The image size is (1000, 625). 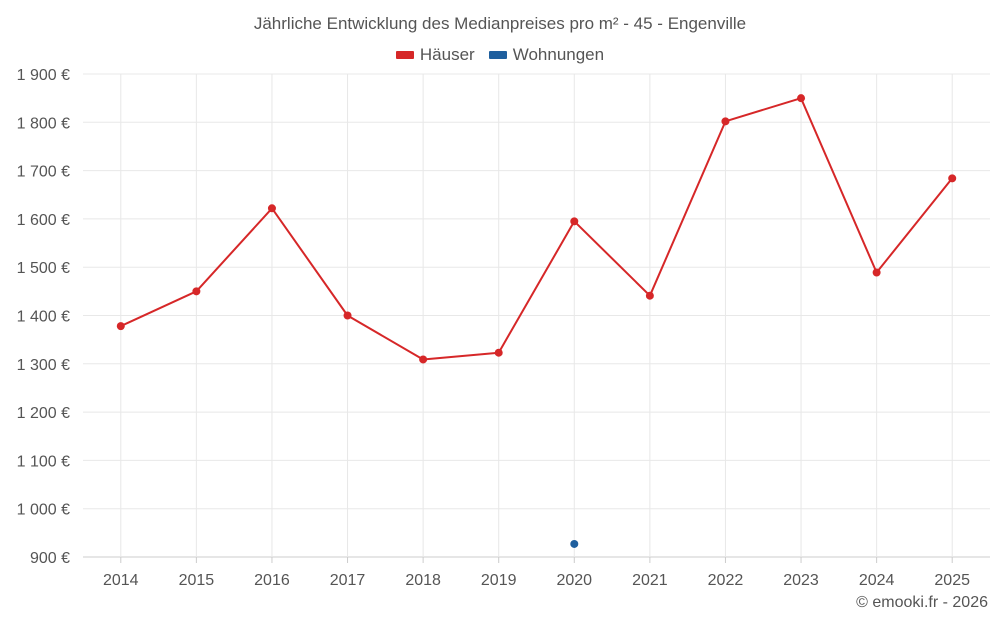 I want to click on legend-item-haeuser: Häuser, so click(x=435, y=55).